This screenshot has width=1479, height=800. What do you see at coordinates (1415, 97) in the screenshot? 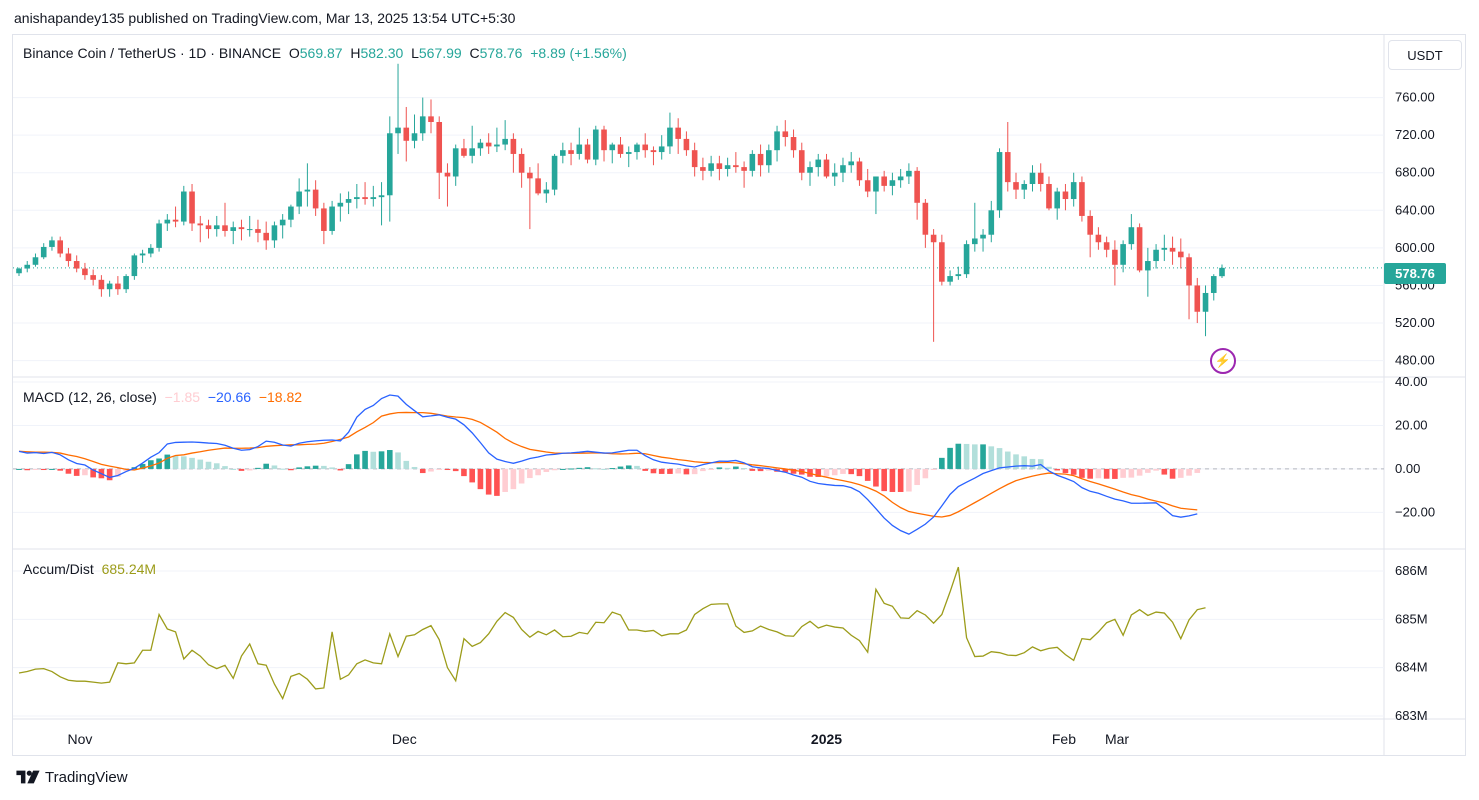
I see `price-tick-label: 760.00` at bounding box center [1415, 97].